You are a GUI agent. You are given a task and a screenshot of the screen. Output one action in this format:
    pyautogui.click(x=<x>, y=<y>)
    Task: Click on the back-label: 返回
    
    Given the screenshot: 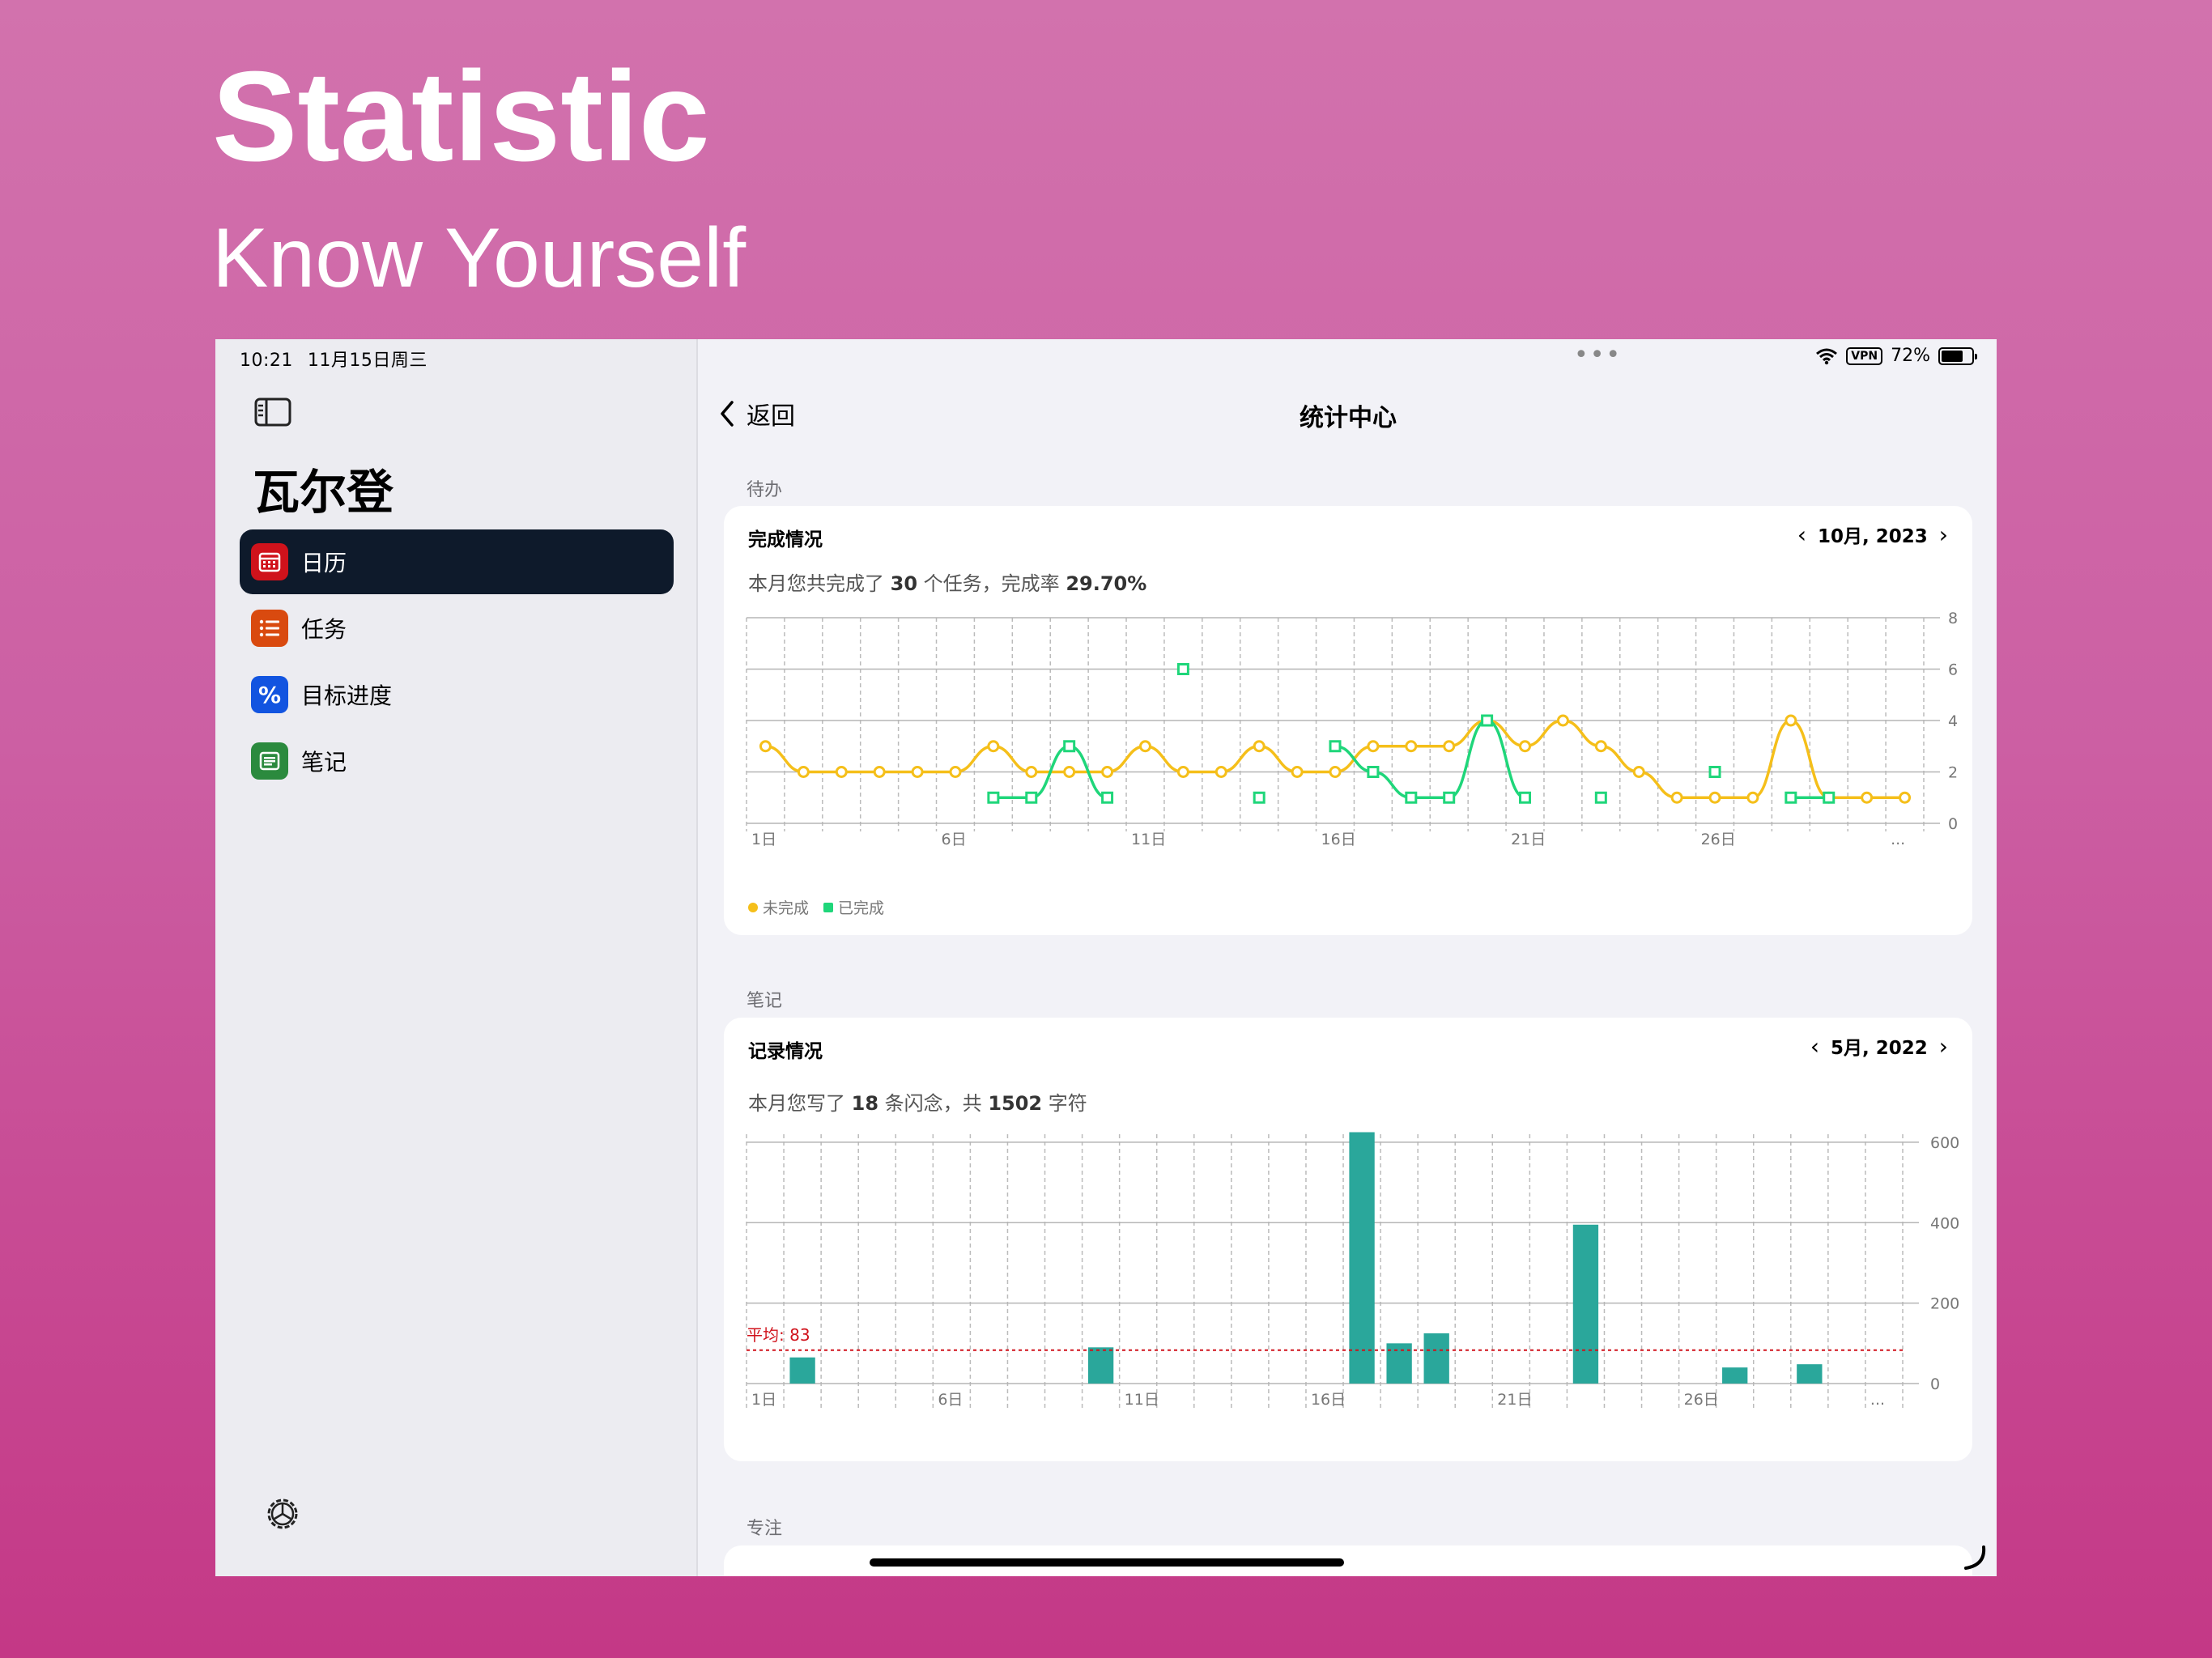 What is the action you would take?
    pyautogui.click(x=771, y=416)
    